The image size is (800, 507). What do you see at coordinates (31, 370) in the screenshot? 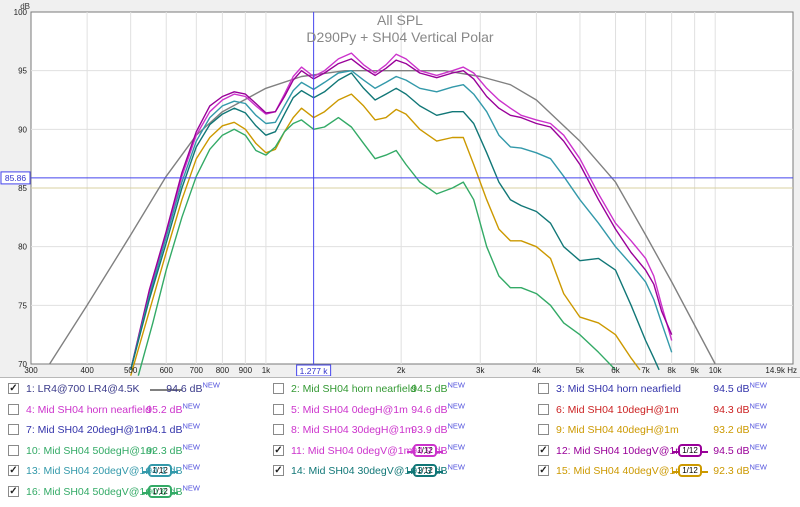
I see `x-tick-label: 300` at bounding box center [31, 370].